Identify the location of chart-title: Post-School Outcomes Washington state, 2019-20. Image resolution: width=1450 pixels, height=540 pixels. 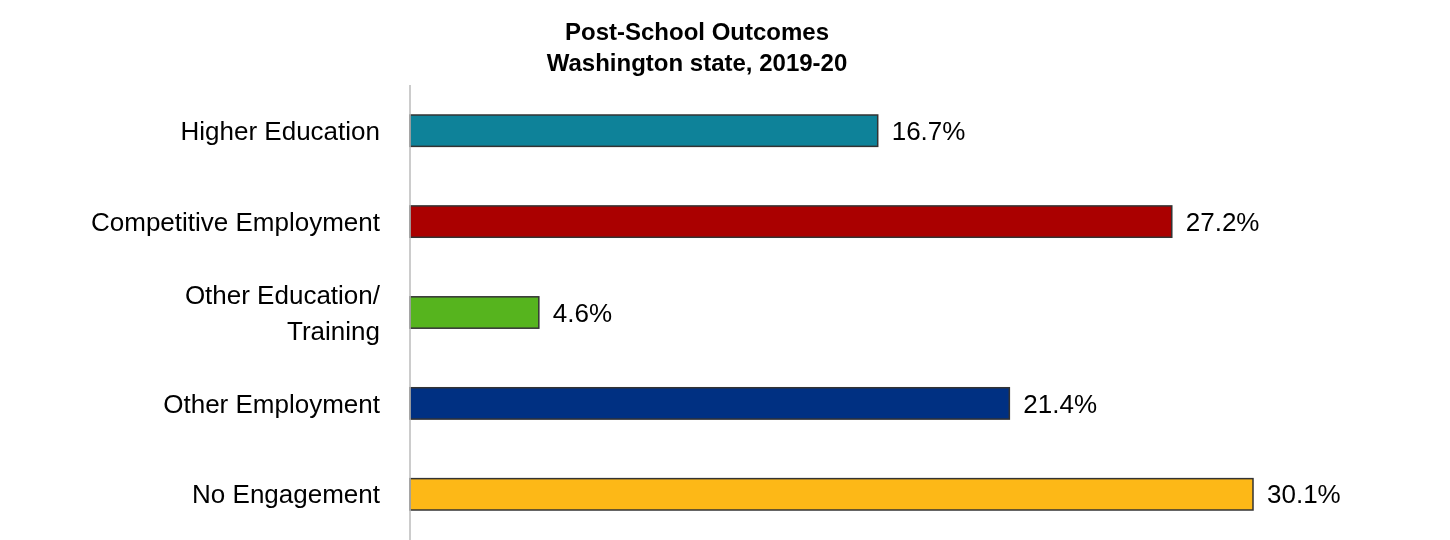
(697, 47).